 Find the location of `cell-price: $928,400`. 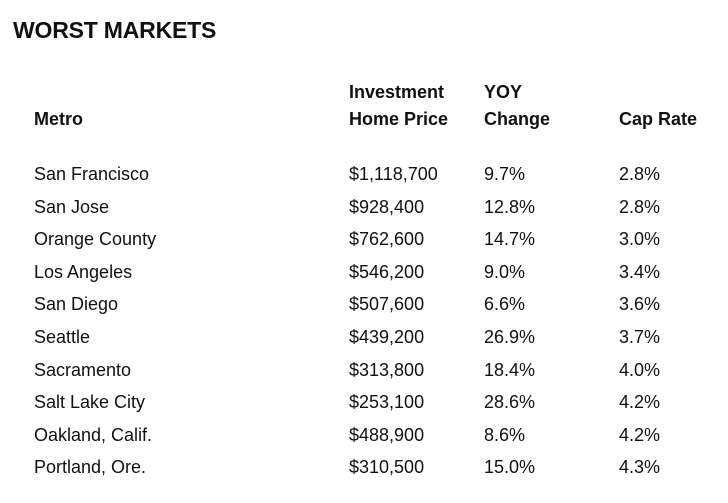

cell-price: $928,400 is located at coordinates (387, 206).